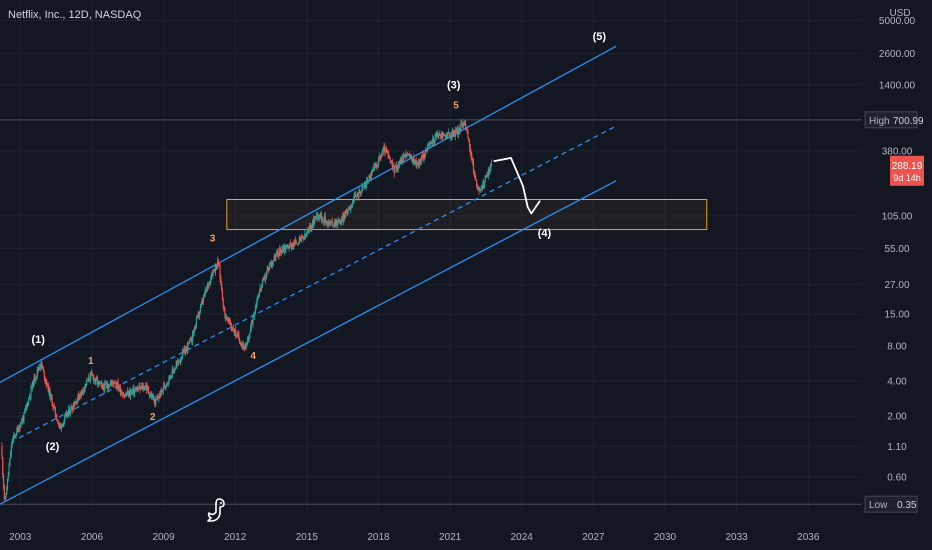  I want to click on x-tick-label: 2021, so click(450, 537).